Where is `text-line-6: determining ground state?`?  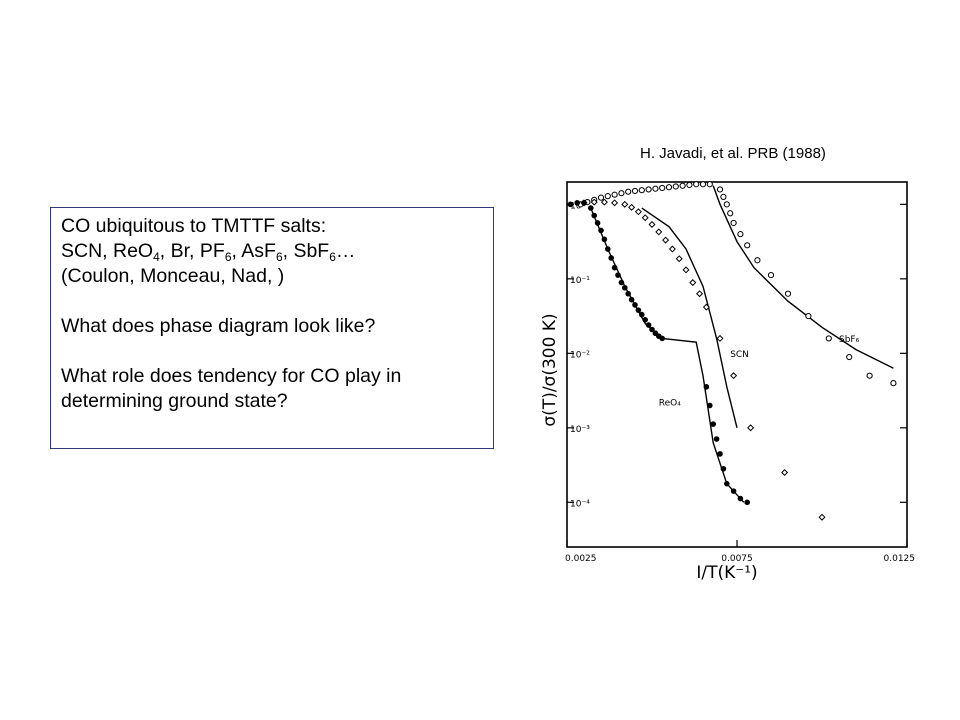 text-line-6: determining ground state? is located at coordinates (174, 401).